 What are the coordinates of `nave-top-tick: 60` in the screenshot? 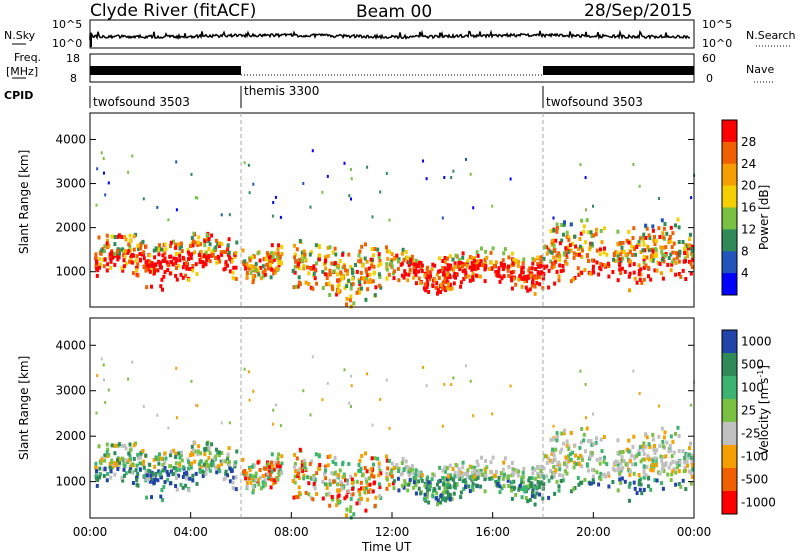 It's located at (709, 58).